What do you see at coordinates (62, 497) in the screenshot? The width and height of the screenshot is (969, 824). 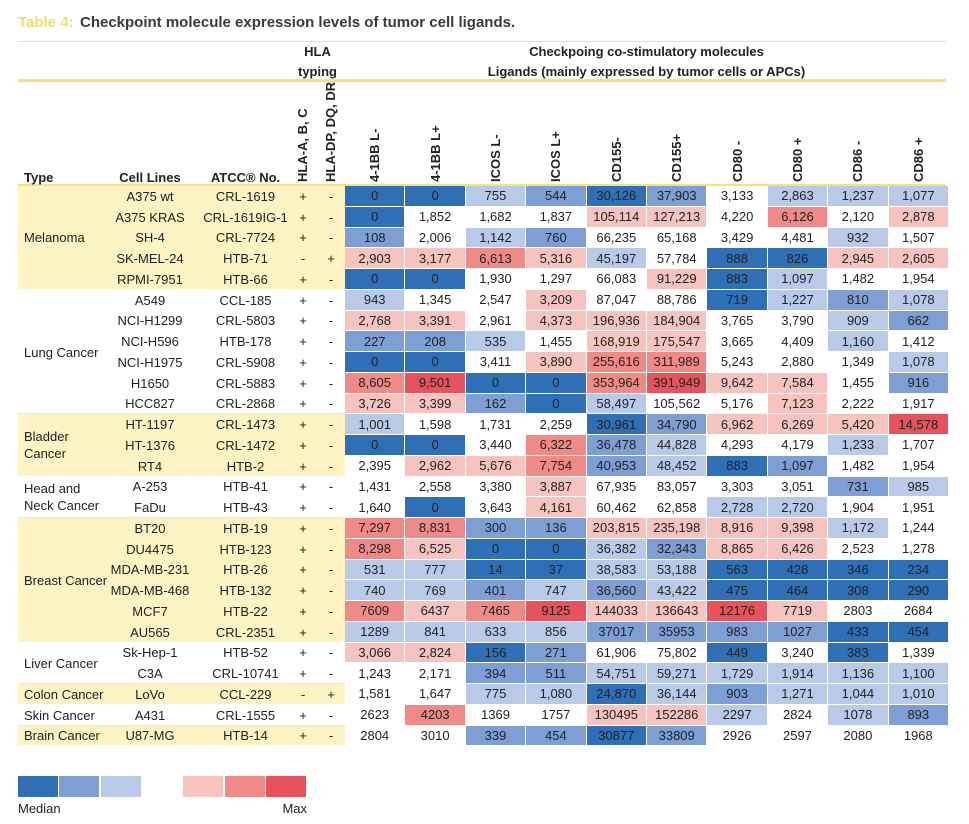 I see `type-label: Head and Neck Cancer` at bounding box center [62, 497].